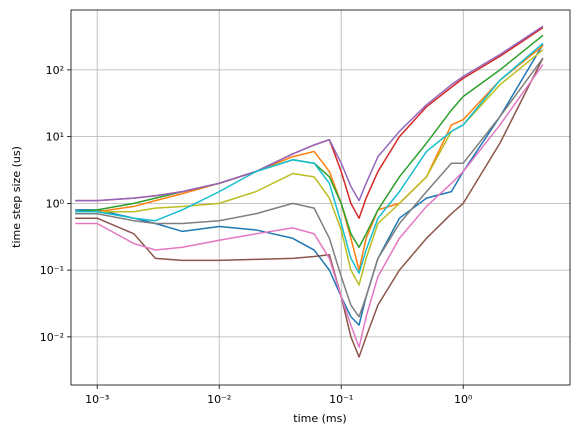  What do you see at coordinates (97, 399) in the screenshot?
I see `x-tick-label: 10⁻³` at bounding box center [97, 399].